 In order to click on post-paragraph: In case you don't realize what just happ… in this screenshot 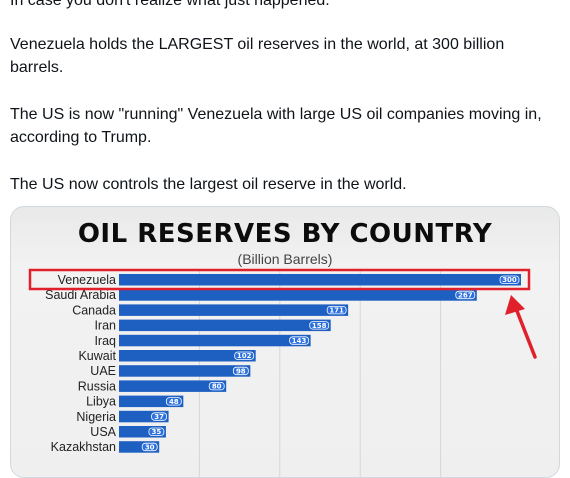, I will do `click(170, 4)`.